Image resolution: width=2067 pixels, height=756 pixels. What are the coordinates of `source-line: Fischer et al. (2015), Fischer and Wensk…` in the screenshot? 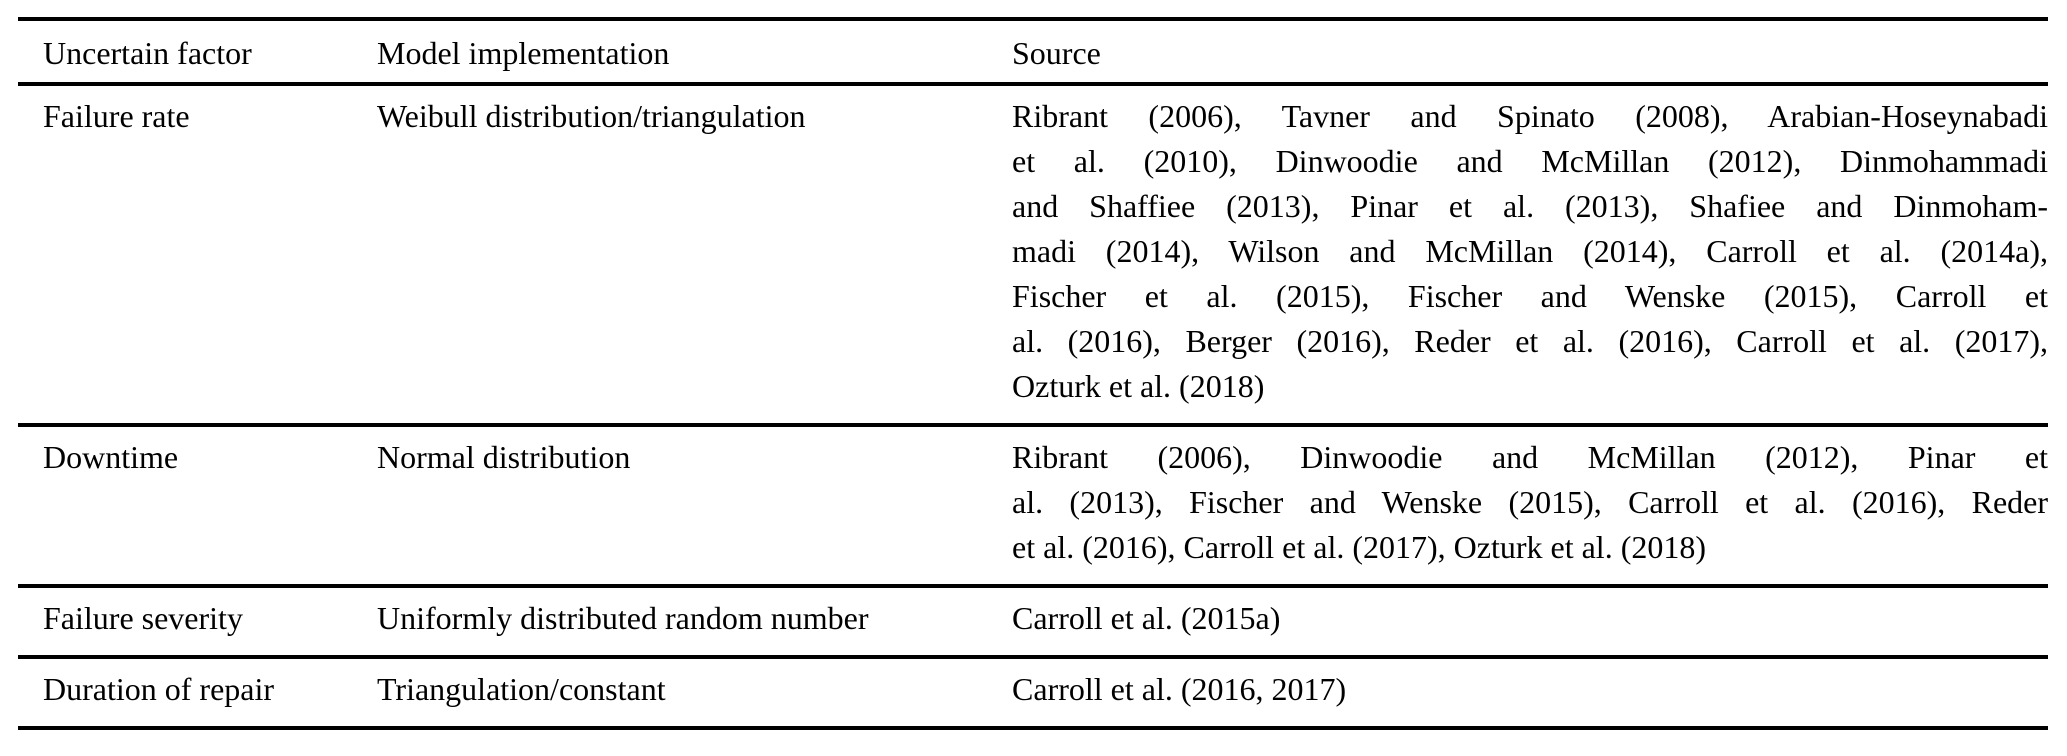 It's located at (1530, 296).